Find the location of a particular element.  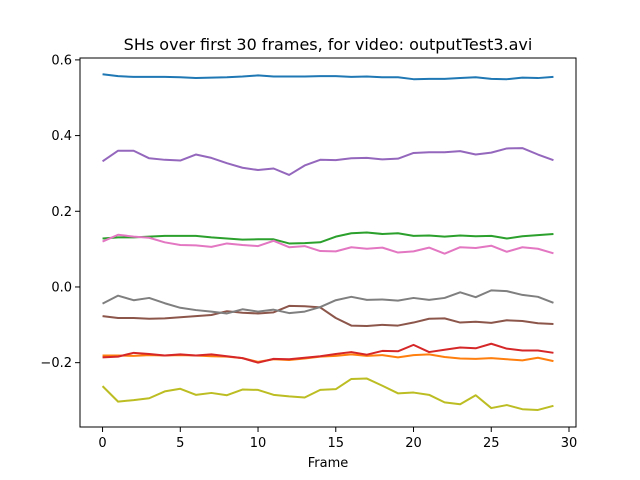

x-tick-label: 10 is located at coordinates (258, 443).